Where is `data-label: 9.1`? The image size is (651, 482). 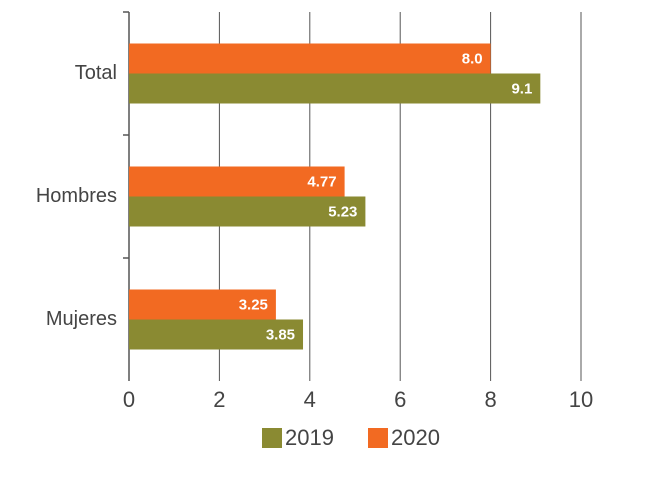 data-label: 9.1 is located at coordinates (521, 88).